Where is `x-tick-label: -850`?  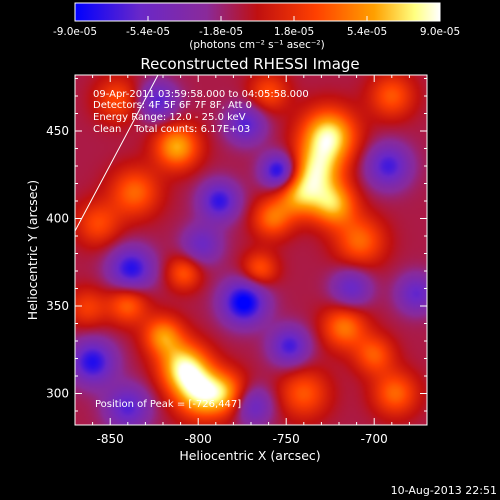
x-tick-label: -850 is located at coordinates (110, 439).